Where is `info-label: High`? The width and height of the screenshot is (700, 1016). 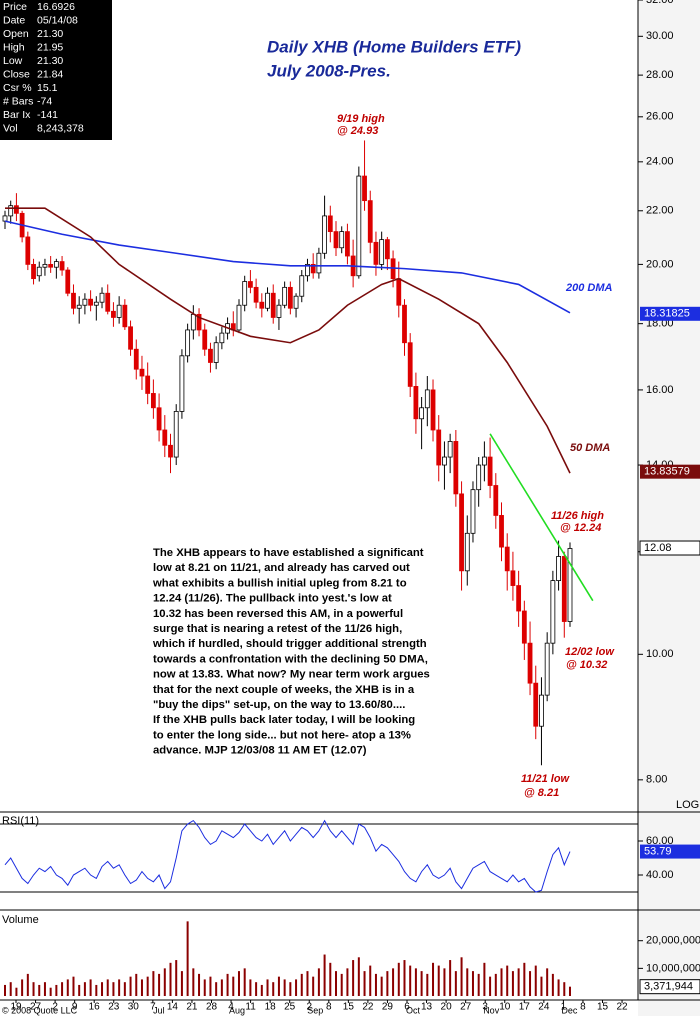 info-label: High is located at coordinates (14, 47).